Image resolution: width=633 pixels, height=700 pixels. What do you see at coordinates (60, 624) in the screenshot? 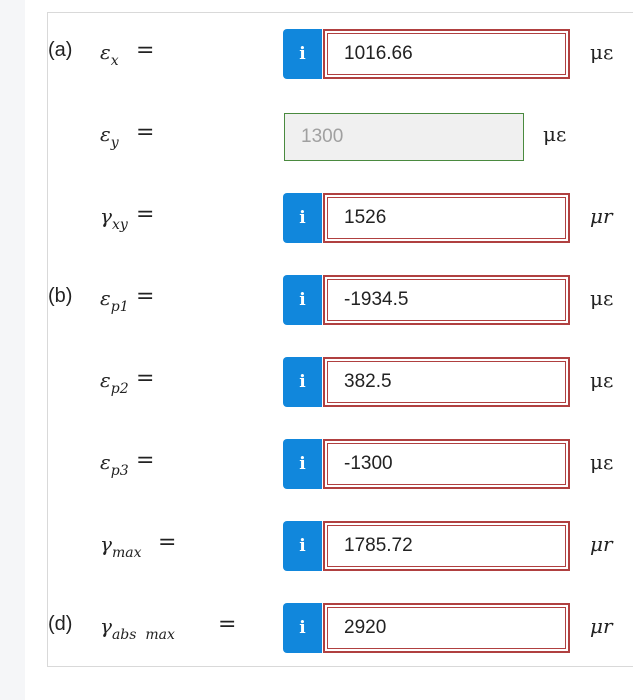
I see `part-label: (d)` at bounding box center [60, 624].